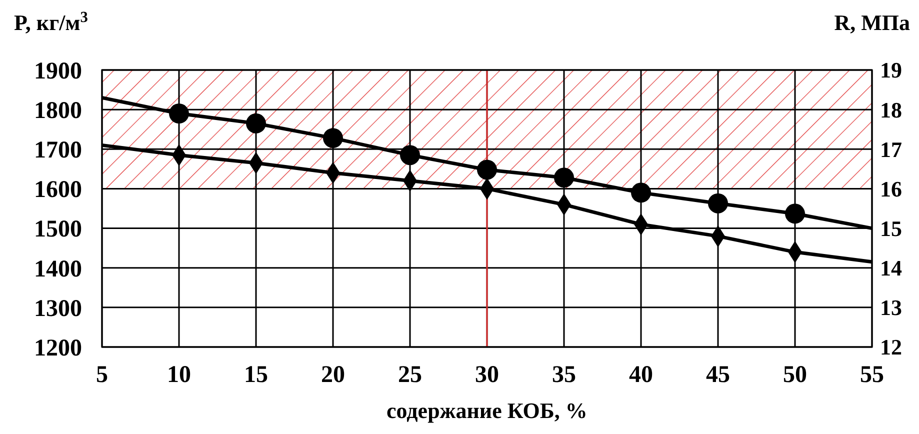 The width and height of the screenshot is (919, 434). I want to click on x-tick-label: 10, so click(179, 375).